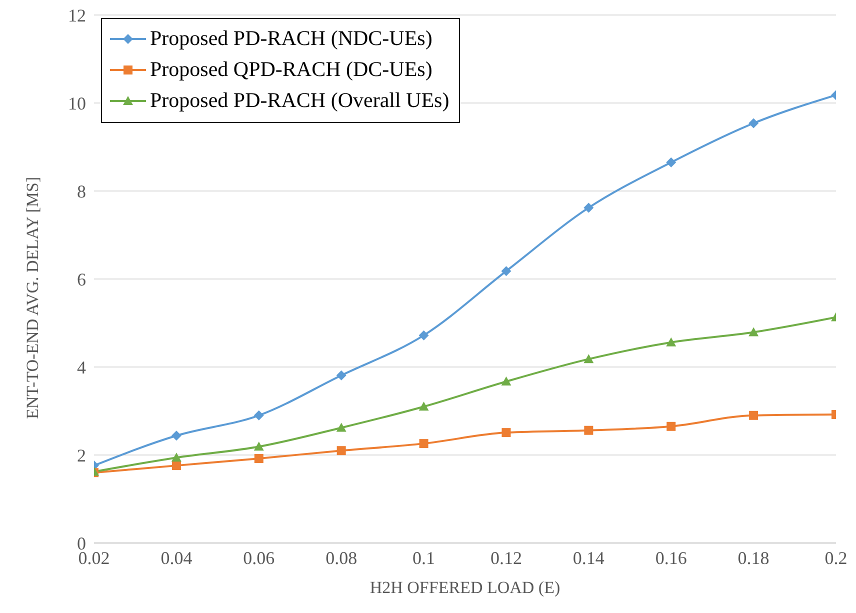 The height and width of the screenshot is (613, 856). Describe the element at coordinates (300, 100) in the screenshot. I see `legend-label: Proposed PD-RACH (Overall UEs)` at that location.